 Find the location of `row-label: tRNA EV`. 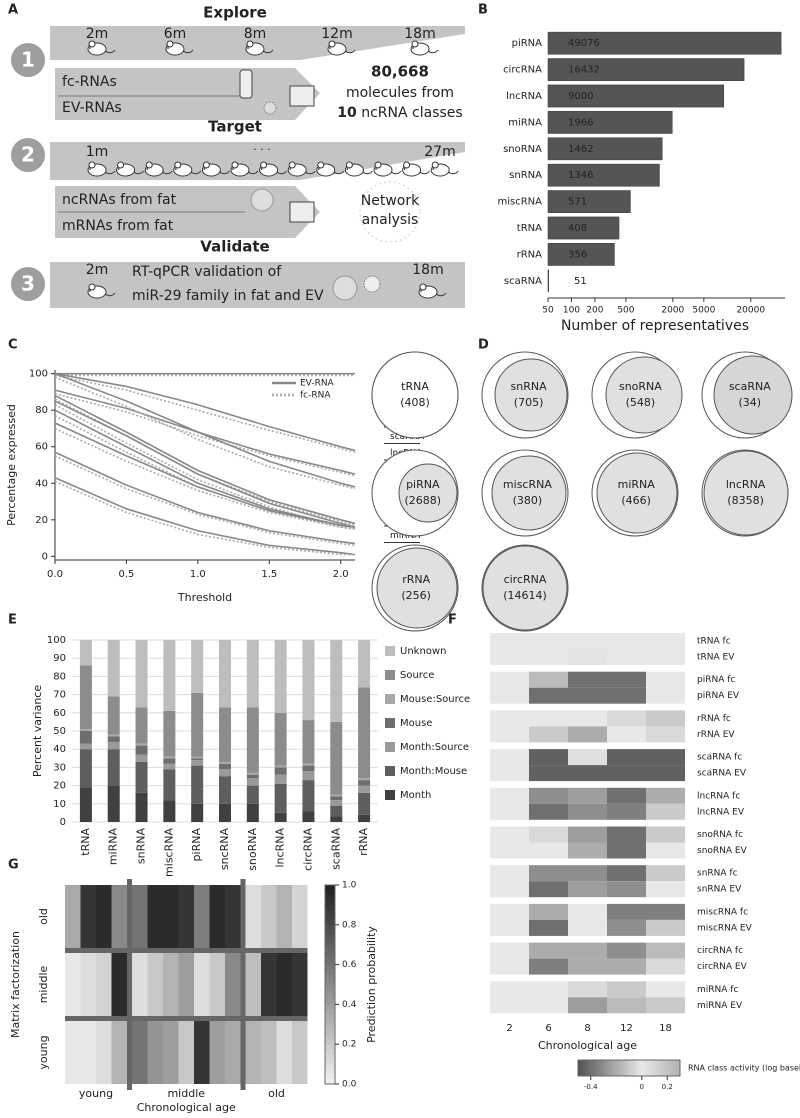

row-label: tRNA EV is located at coordinates (716, 658).